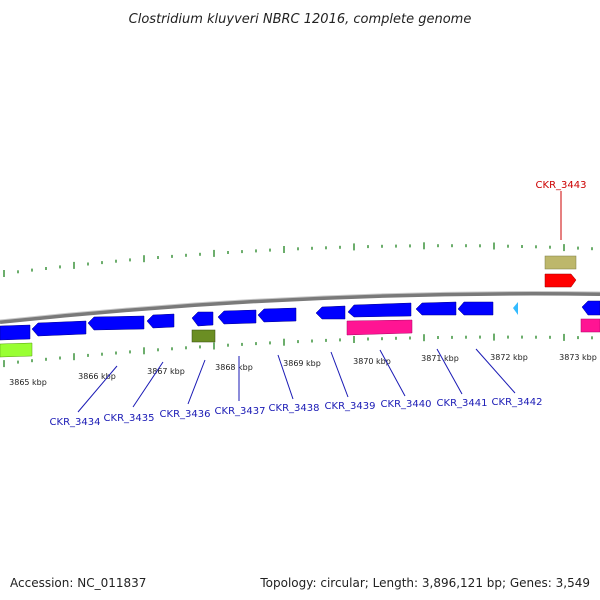  What do you see at coordinates (590, 308) in the screenshot?
I see `gene-arrow-right-edge` at bounding box center [590, 308].